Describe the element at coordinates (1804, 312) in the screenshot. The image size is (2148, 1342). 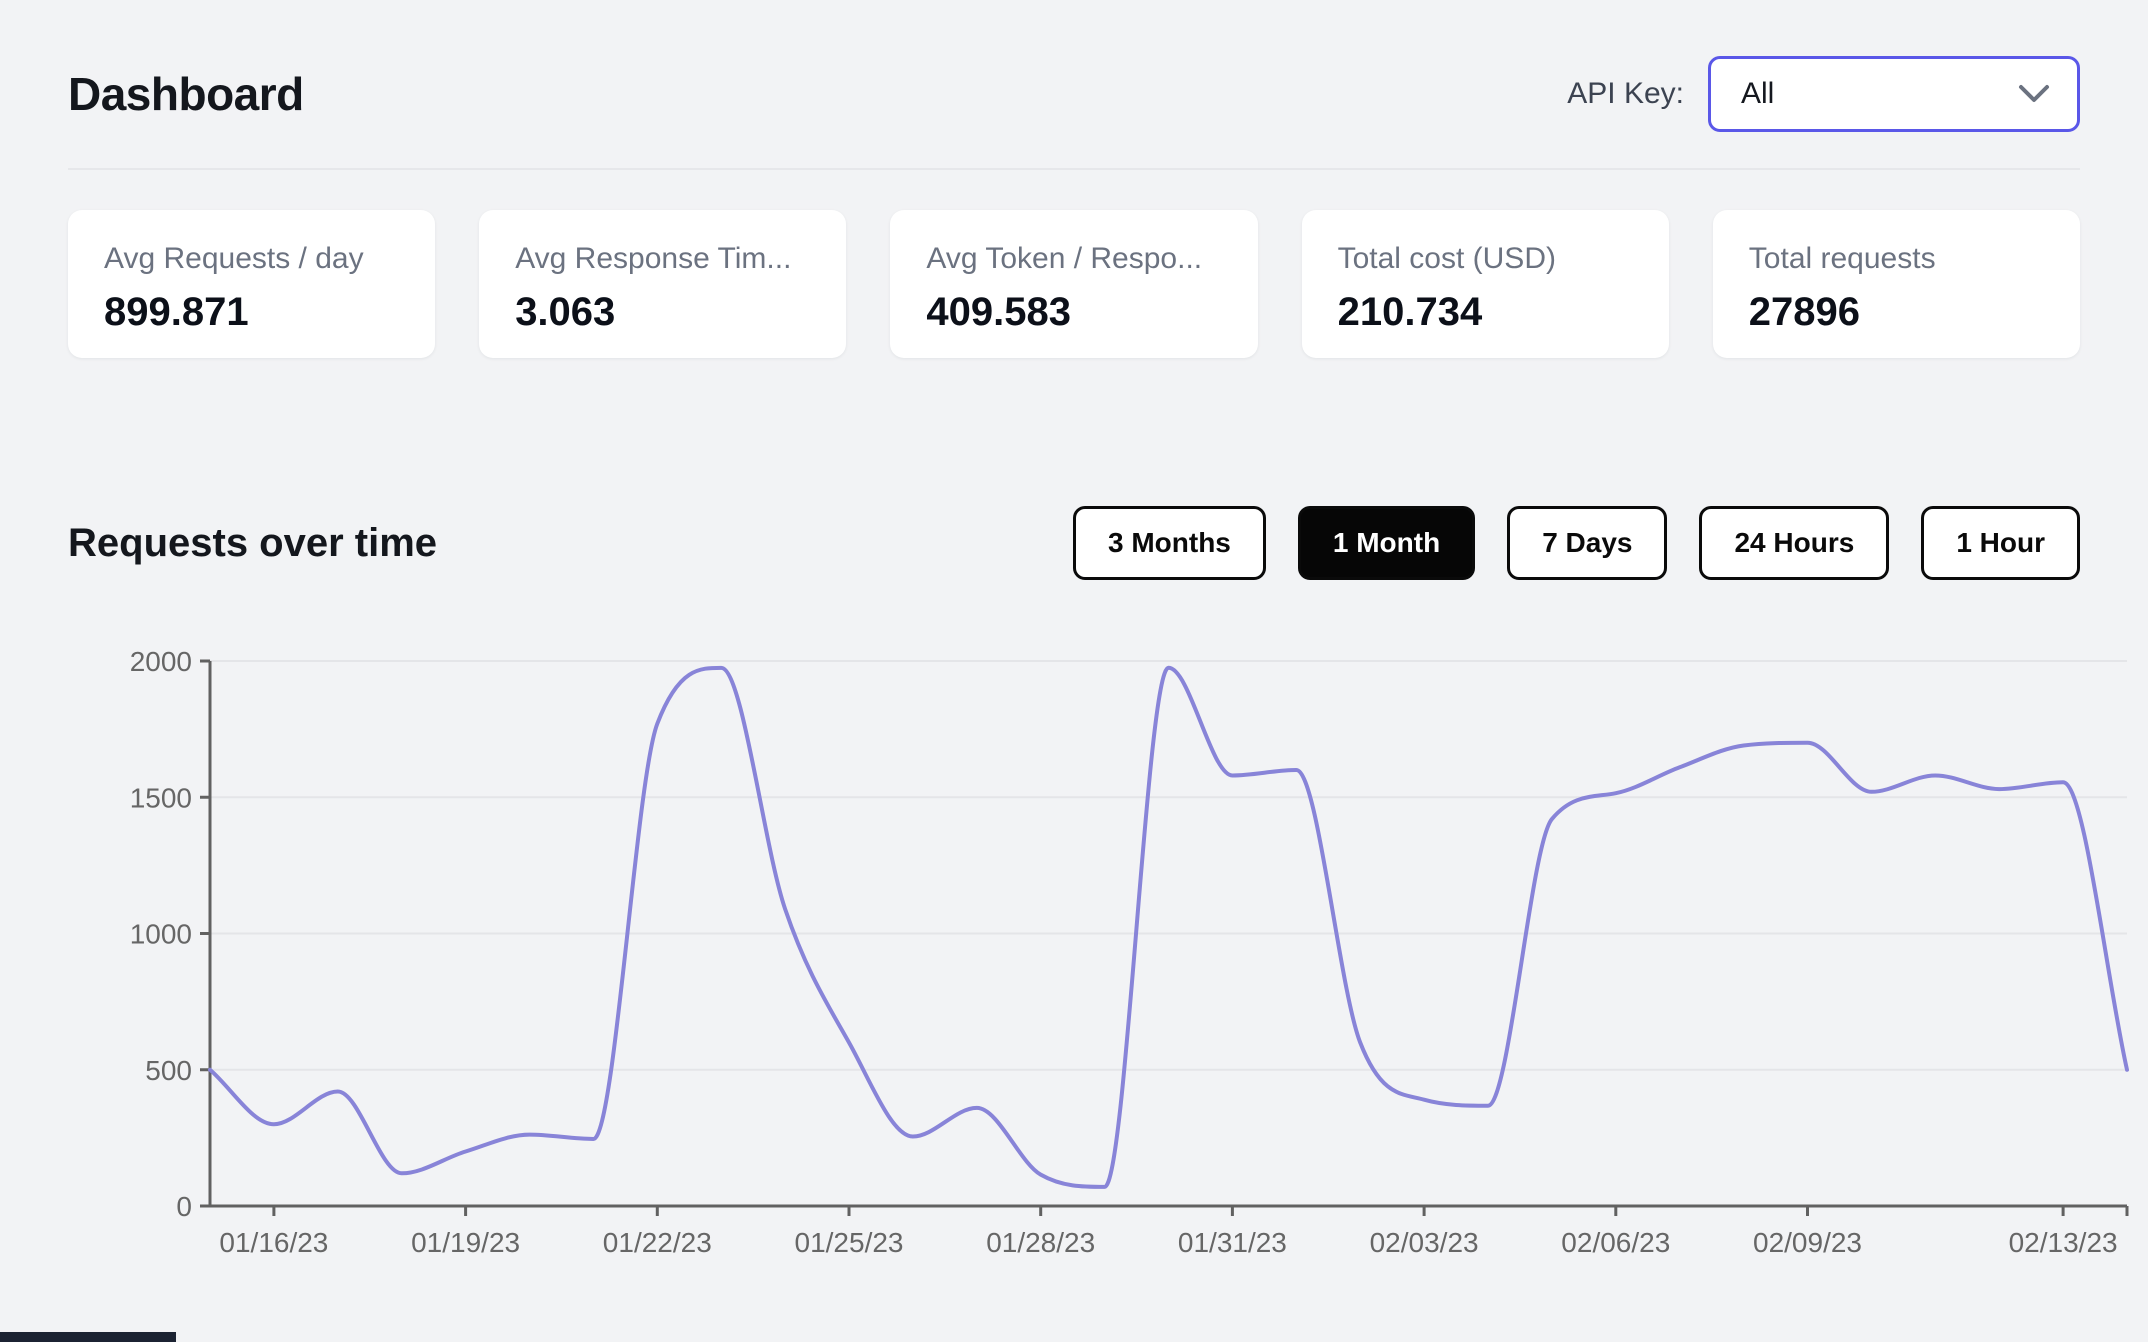
I see `stat-card-value: 27896` at that location.